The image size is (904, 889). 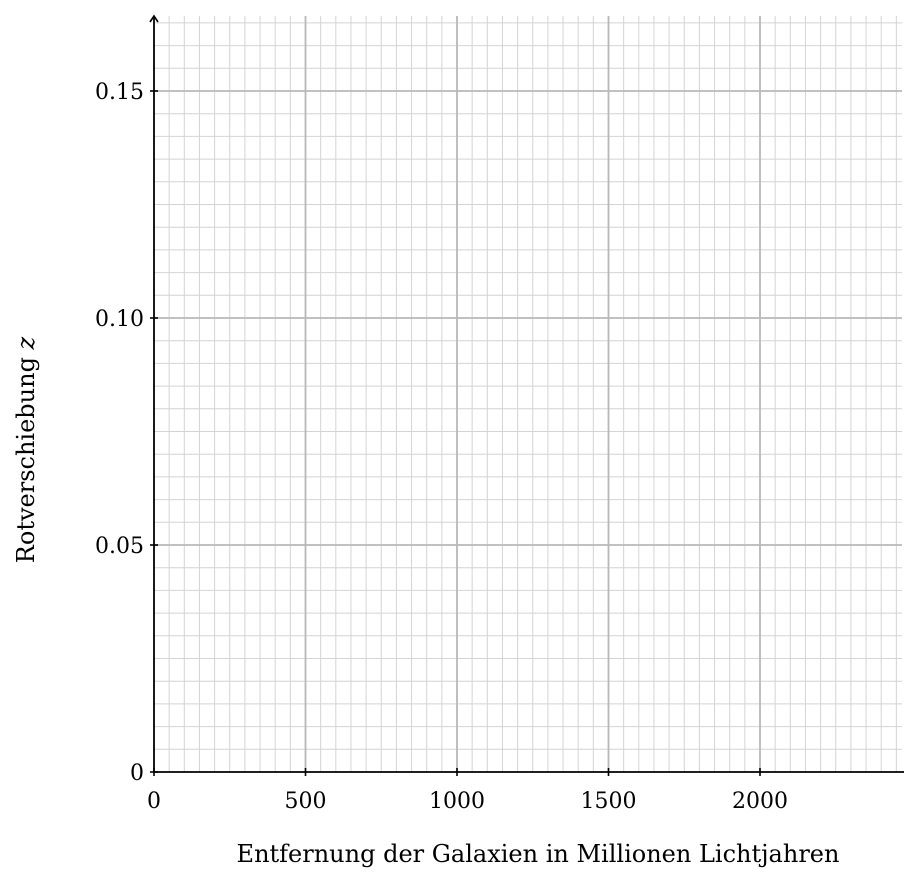 I want to click on y-axis-title: Rotverschiebung z, so click(x=26, y=449).